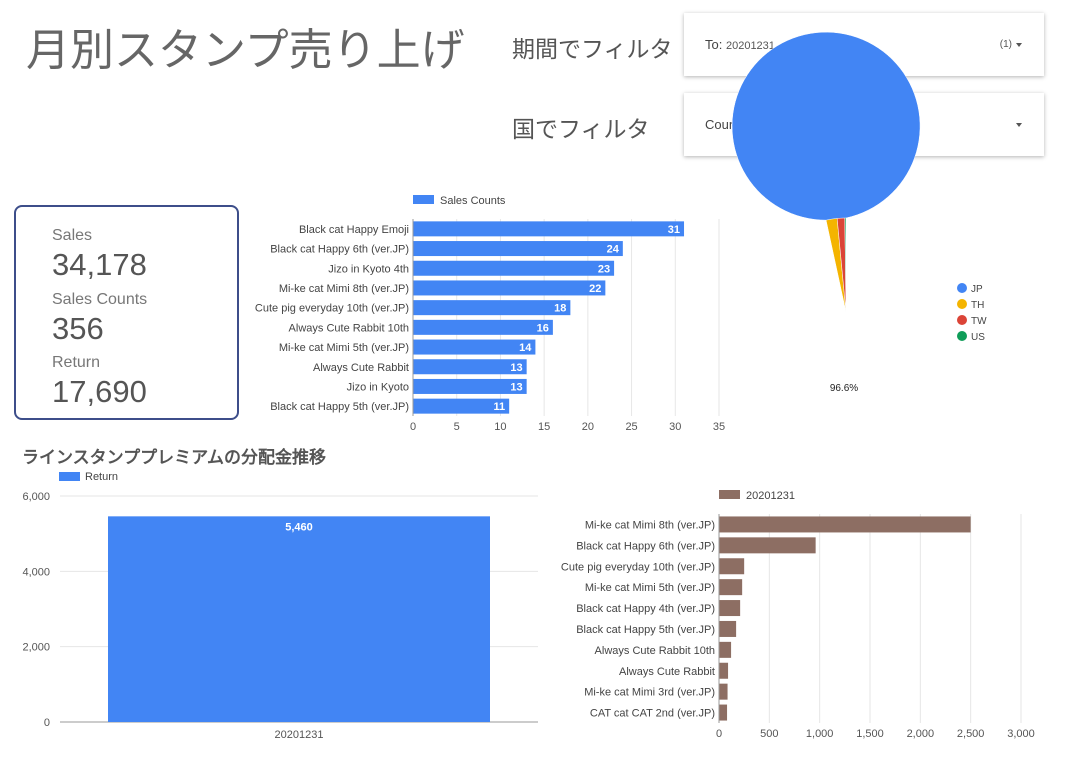  I want to click on x-tick-label: 30, so click(675, 427).